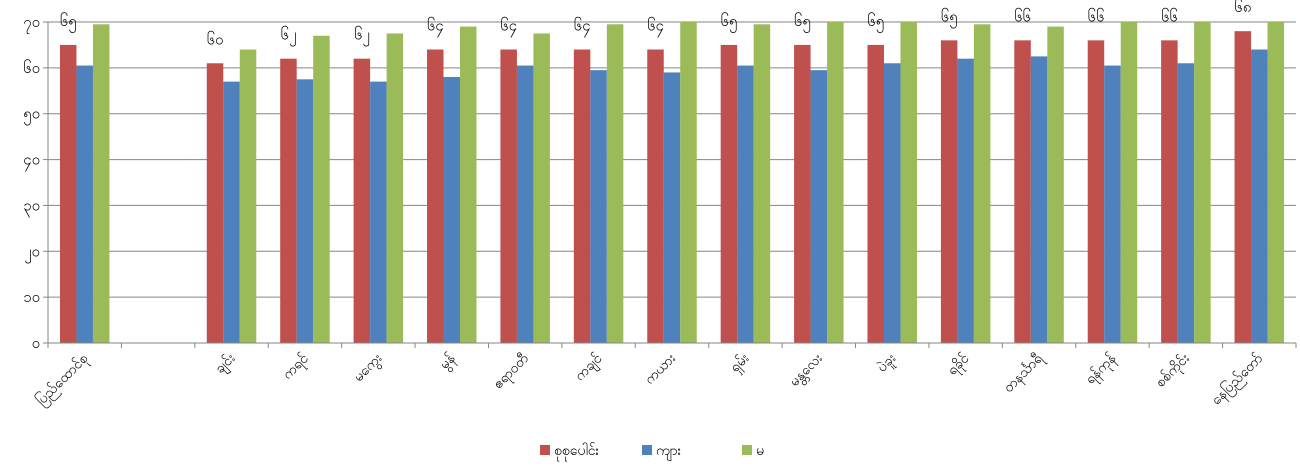  What do you see at coordinates (1101, 370) in the screenshot?
I see `x-category-label: ရန်ကုန်` at bounding box center [1101, 370].